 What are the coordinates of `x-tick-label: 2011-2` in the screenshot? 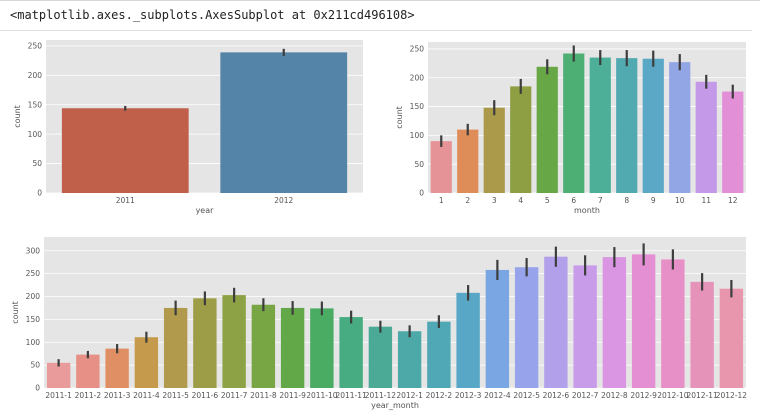 It's located at (88, 395).